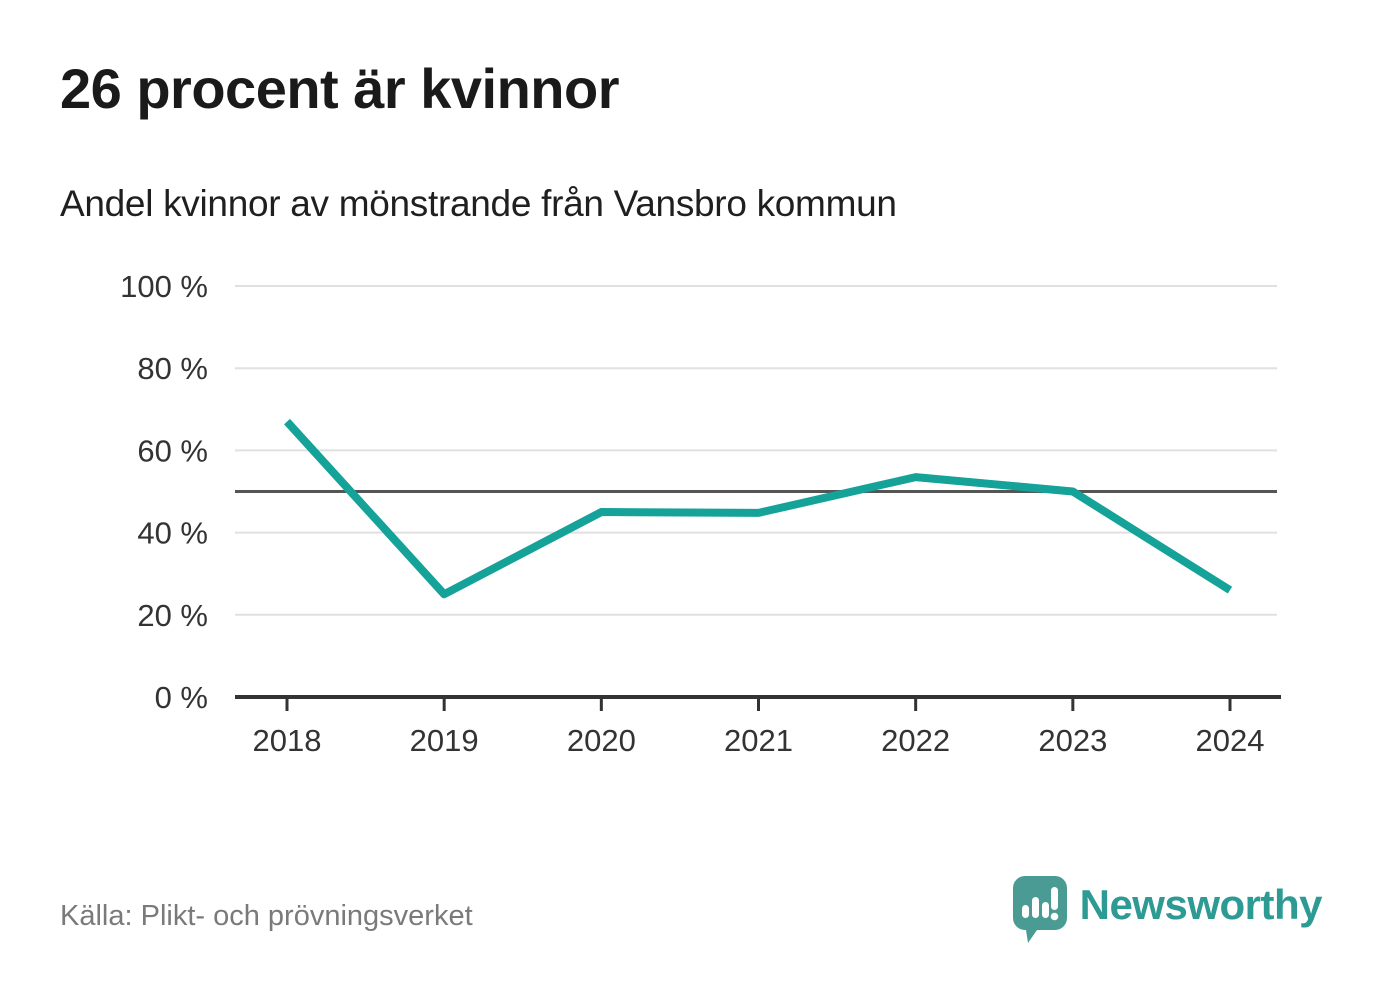  I want to click on y-tick-label: 60 %, so click(172, 450).